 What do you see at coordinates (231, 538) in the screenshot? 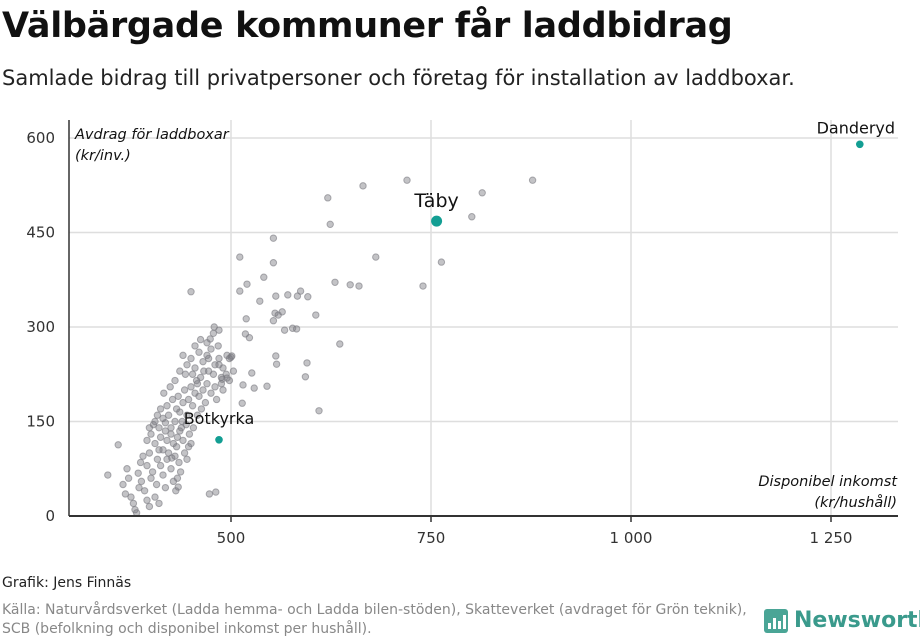
I see `x-tick-label: 500` at bounding box center [231, 538].